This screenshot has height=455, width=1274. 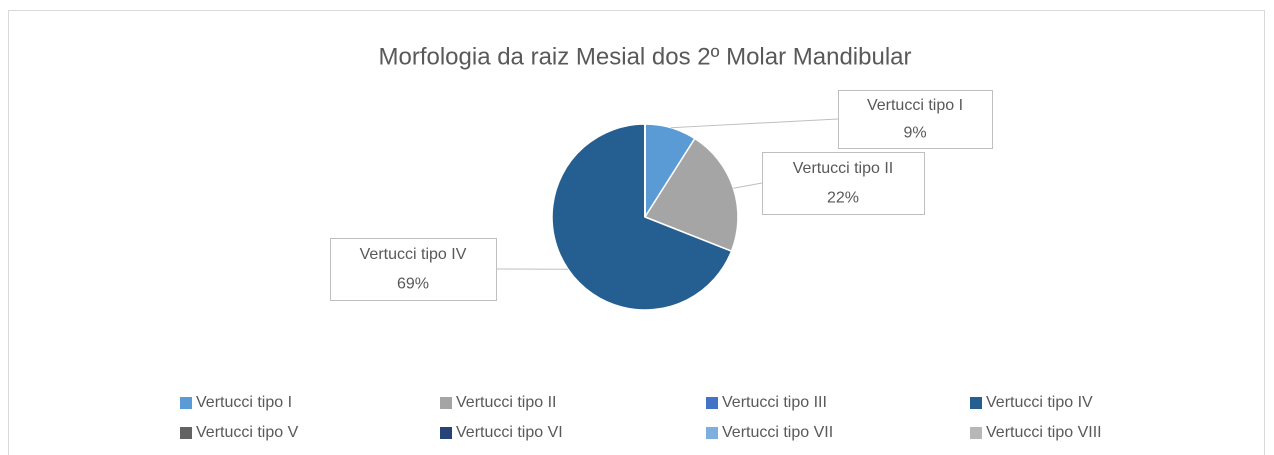 What do you see at coordinates (244, 402) in the screenshot?
I see `legend-label: Vertucci tipo I` at bounding box center [244, 402].